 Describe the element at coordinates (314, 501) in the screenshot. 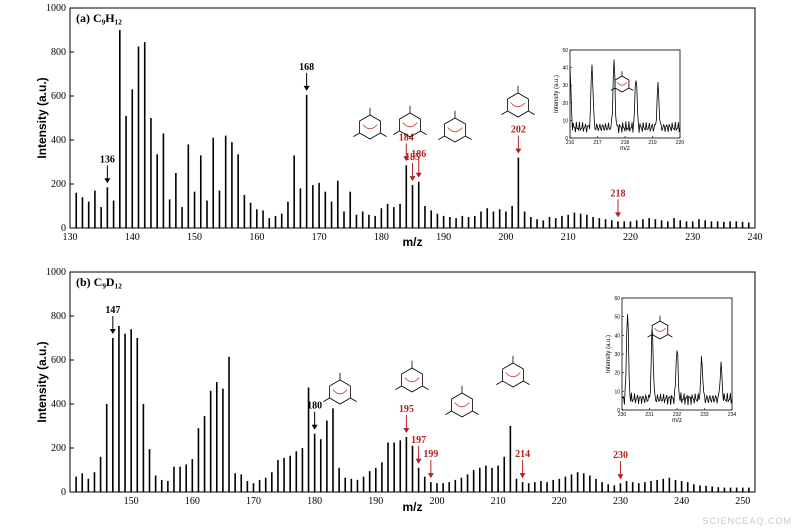

I see `x-tick-label: 180` at that location.